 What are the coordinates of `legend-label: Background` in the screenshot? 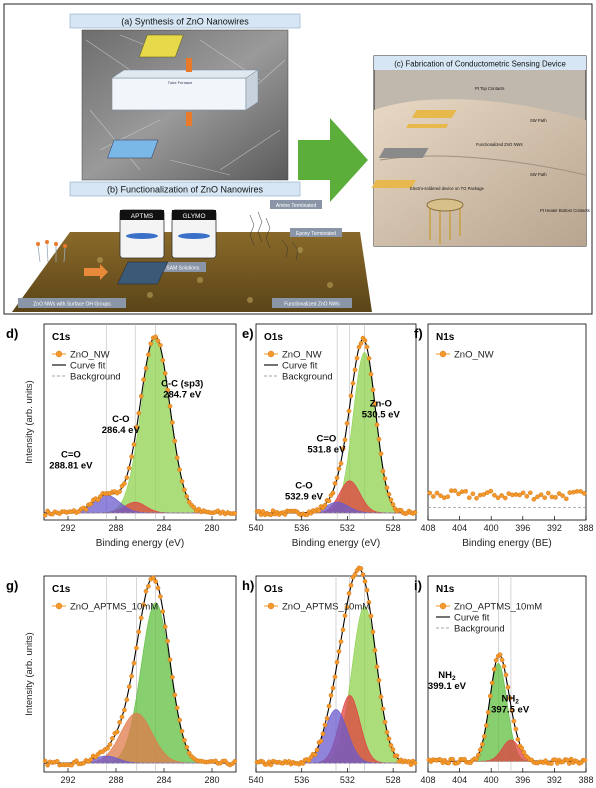 It's located at (307, 377).